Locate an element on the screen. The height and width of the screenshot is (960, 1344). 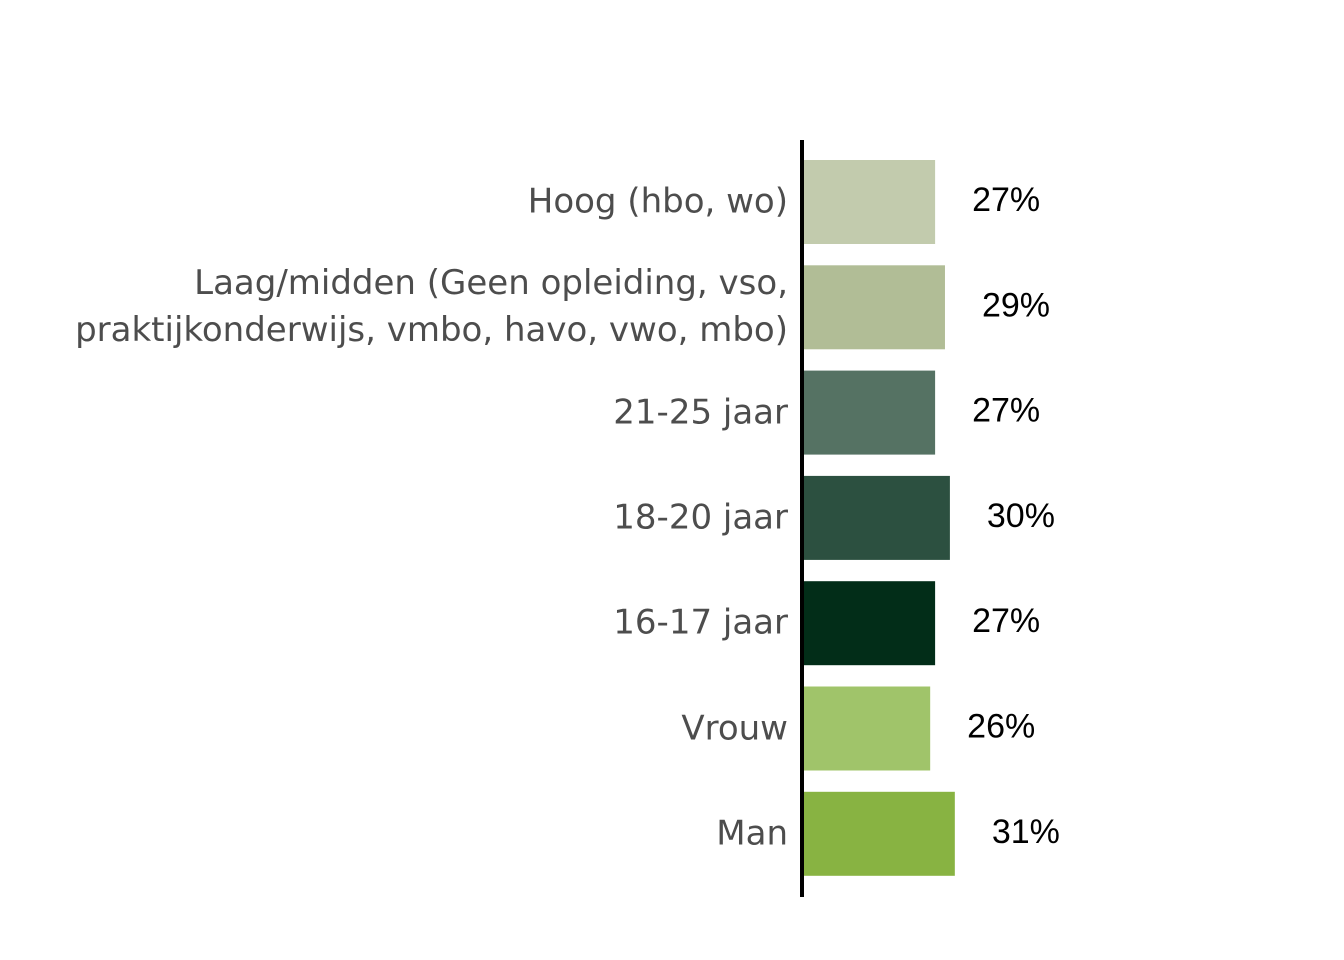
category-label: Hoog (hbo, wo) is located at coordinates (657, 201).